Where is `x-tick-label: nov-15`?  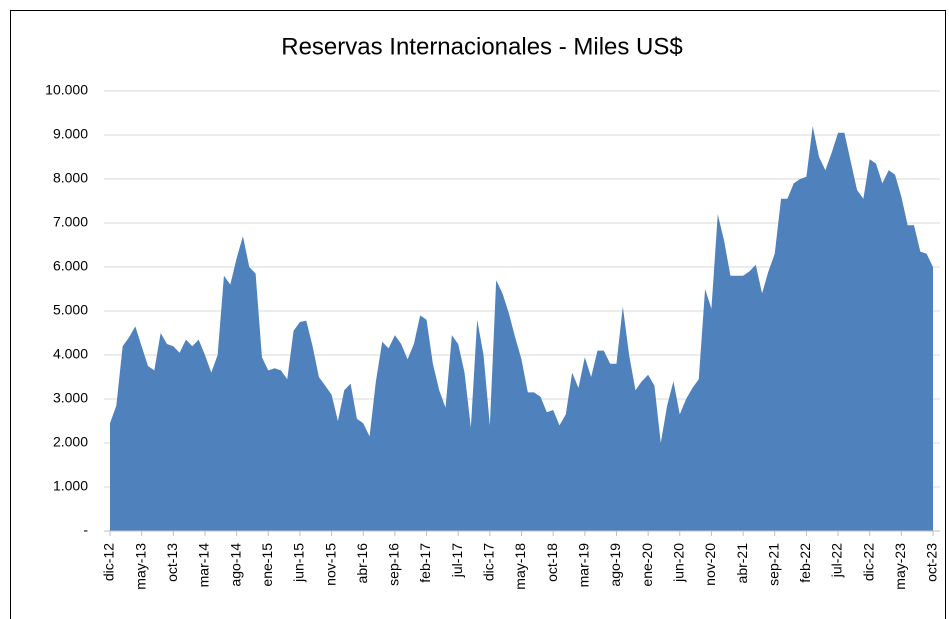
x-tick-label: nov-15 is located at coordinates (330, 564).